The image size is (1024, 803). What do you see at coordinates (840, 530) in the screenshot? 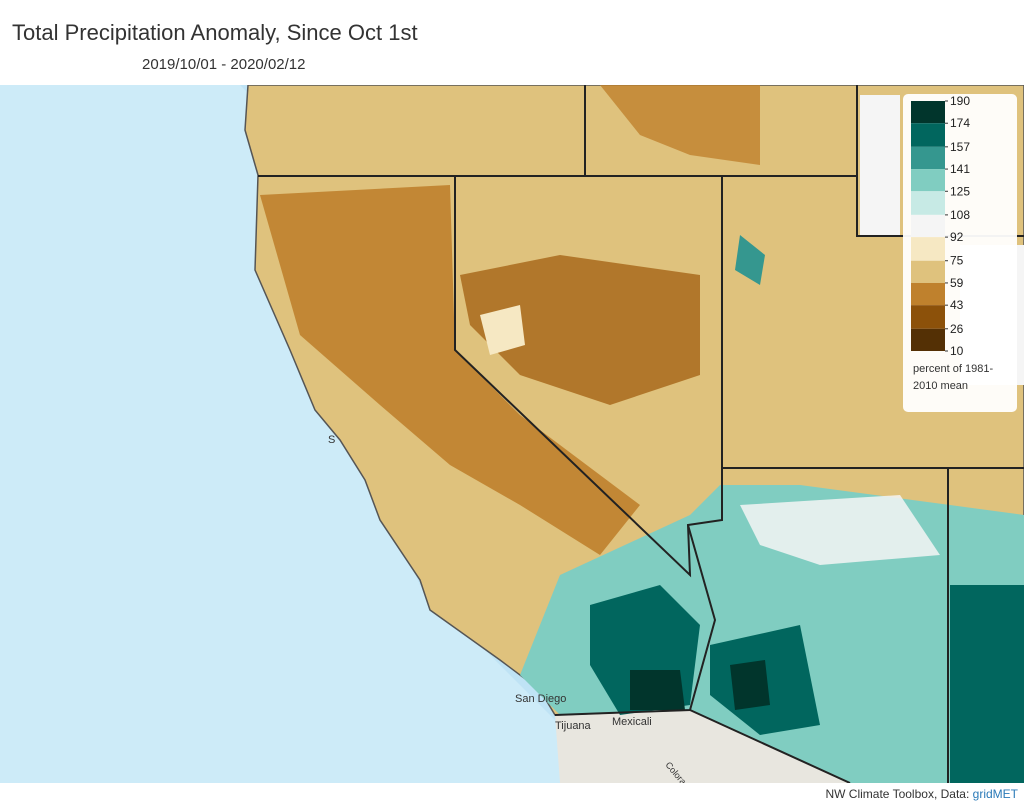
I see `normal-region` at bounding box center [840, 530].